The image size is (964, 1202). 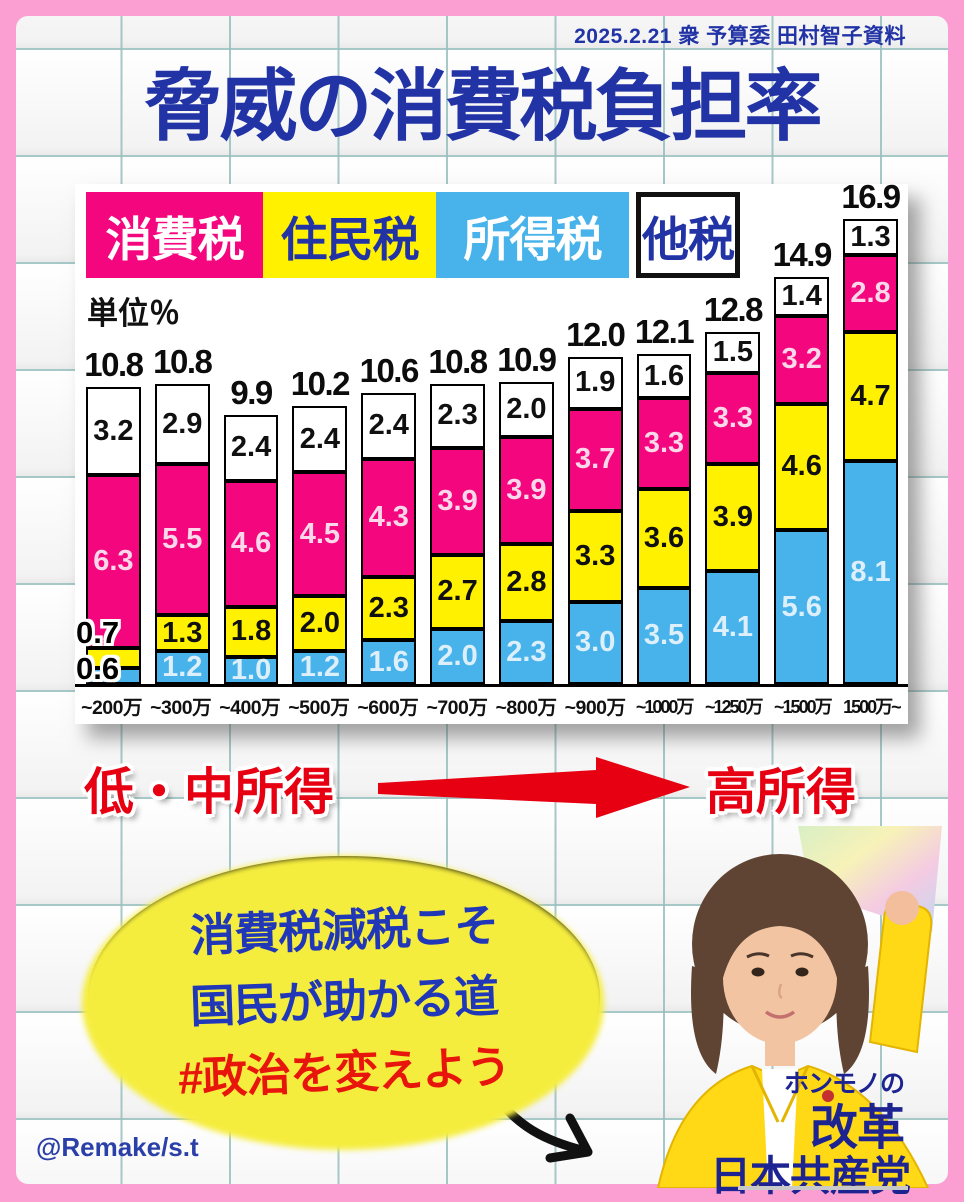 I want to click on segment-消費税: 6.3, so click(x=113, y=562).